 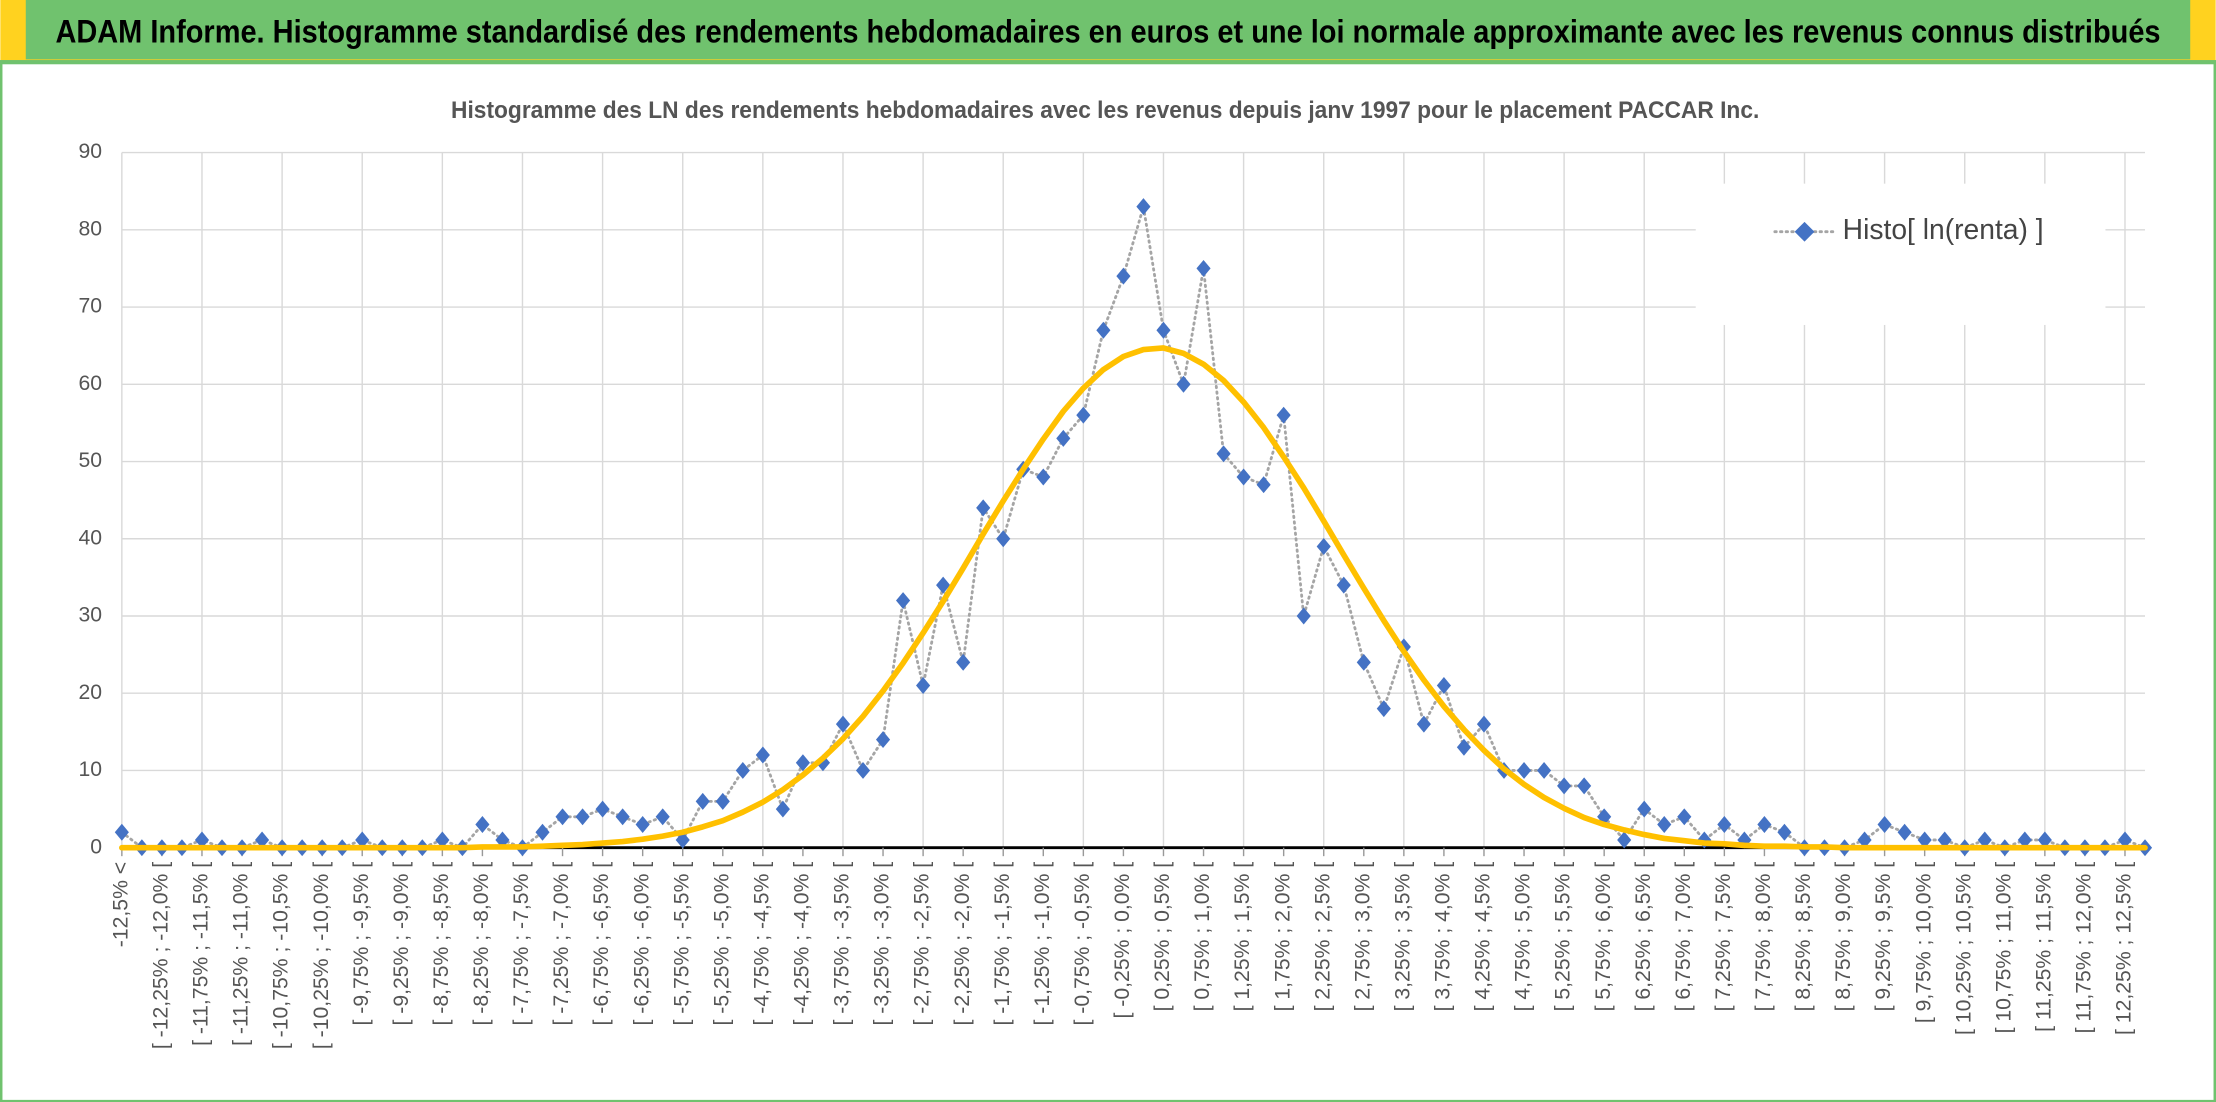 I want to click on legend-label: Histo[ ln(renta) ], so click(x=1943, y=229).